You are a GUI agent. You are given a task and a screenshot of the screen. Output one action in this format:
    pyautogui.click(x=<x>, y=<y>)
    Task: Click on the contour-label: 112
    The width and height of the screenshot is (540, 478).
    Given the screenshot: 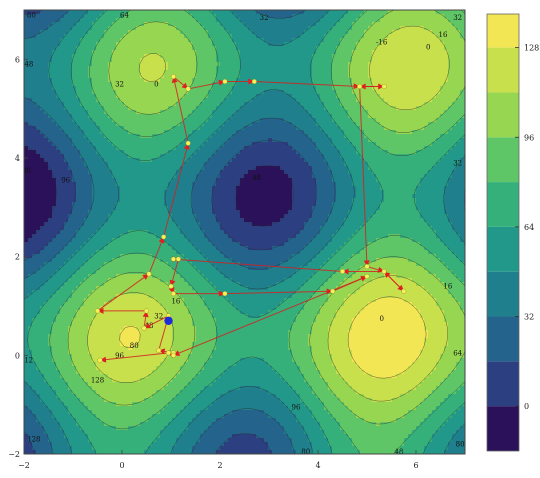 What is the action you would take?
    pyautogui.click(x=26, y=361)
    